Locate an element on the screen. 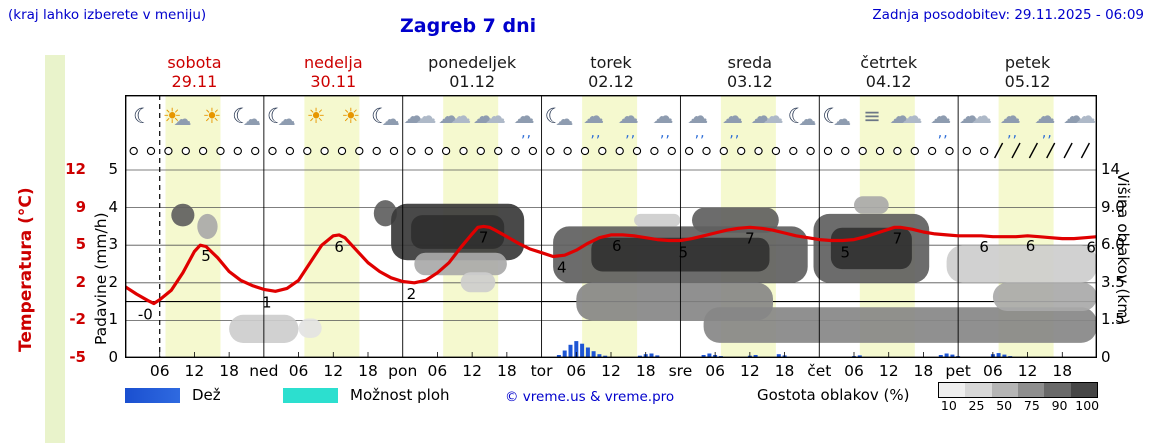 The image size is (1152, 443). day-date: 04.12 is located at coordinates (888, 81).